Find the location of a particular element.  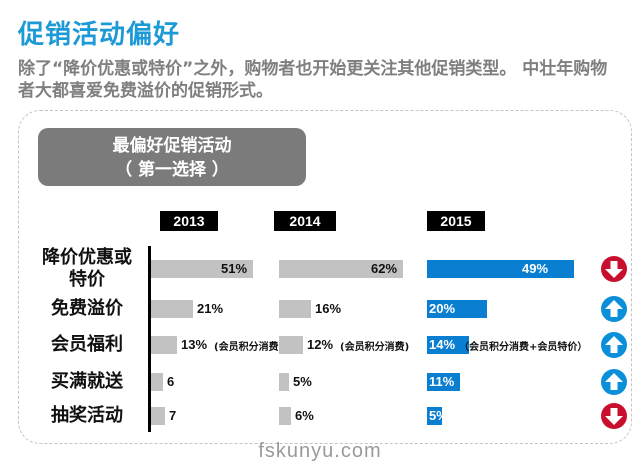

year-label-2014: 2014 is located at coordinates (305, 221).